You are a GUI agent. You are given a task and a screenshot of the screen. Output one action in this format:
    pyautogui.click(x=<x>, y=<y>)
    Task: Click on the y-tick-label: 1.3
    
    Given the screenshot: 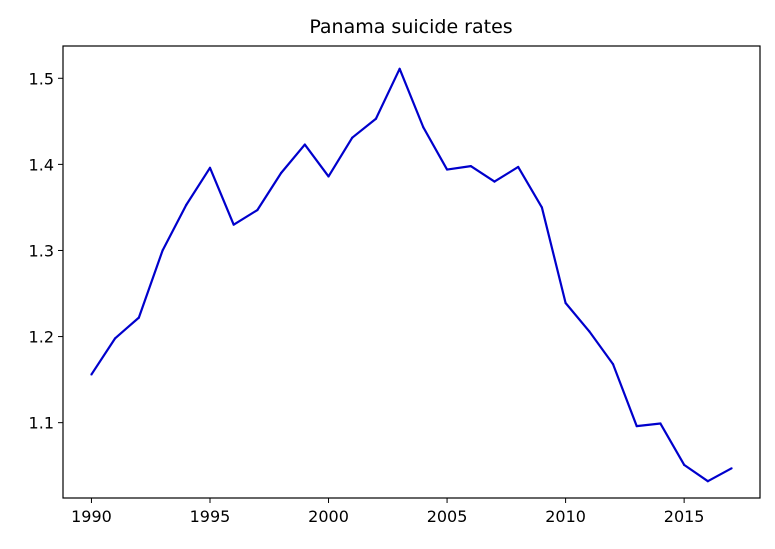 What is the action you would take?
    pyautogui.click(x=41, y=250)
    